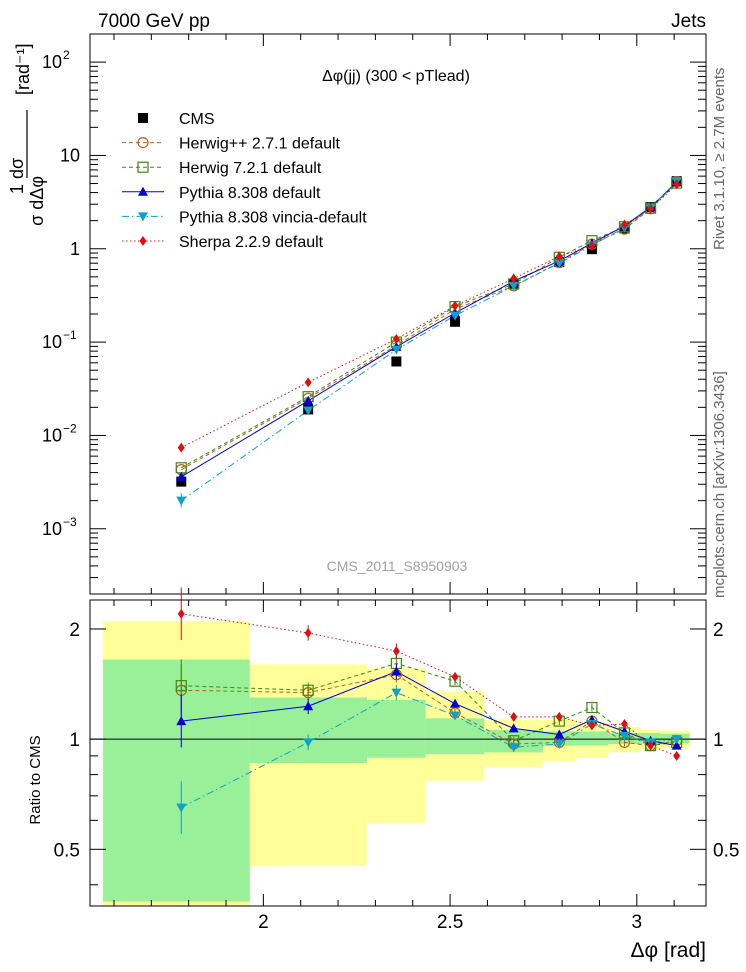 The image size is (746, 972). What do you see at coordinates (70, 522) in the screenshot?
I see `main-y-tick-exponent: −3` at bounding box center [70, 522].